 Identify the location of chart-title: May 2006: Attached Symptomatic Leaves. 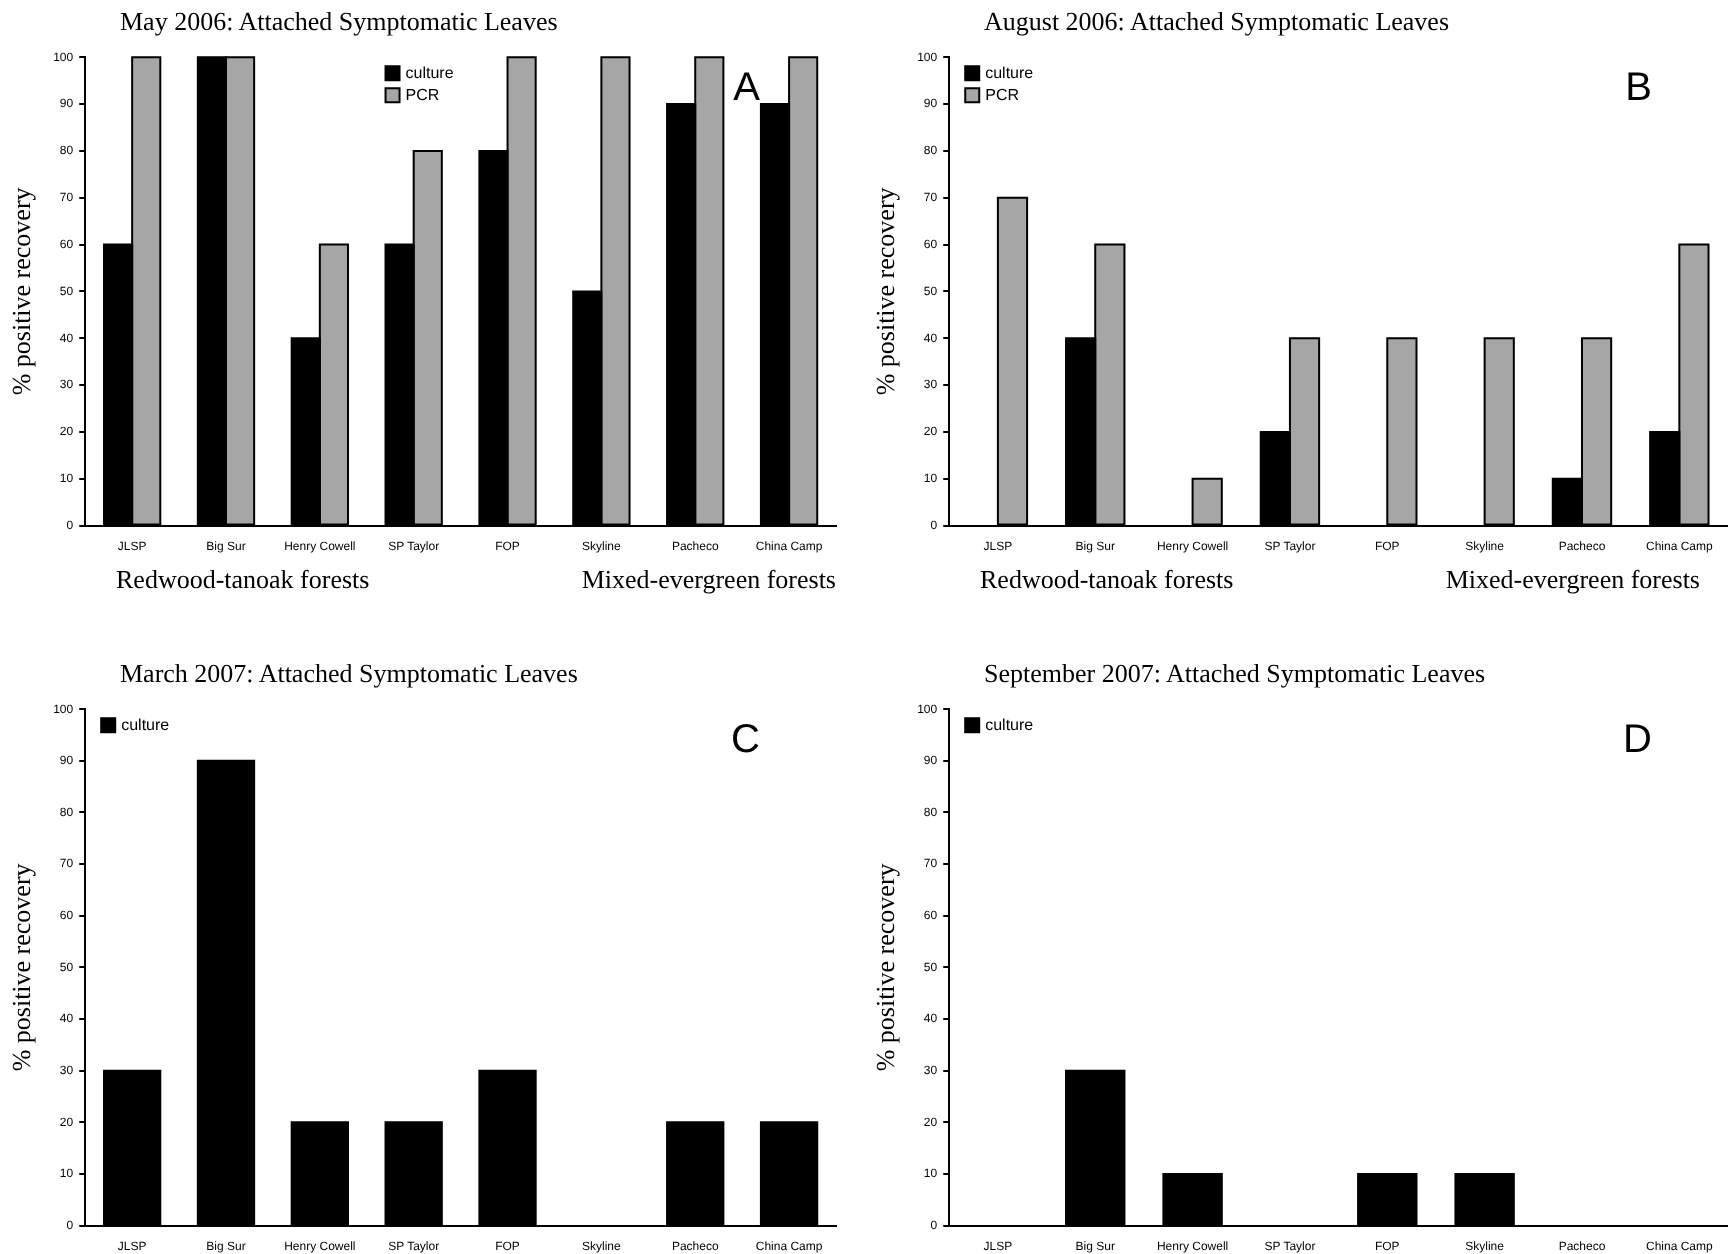
(339, 22).